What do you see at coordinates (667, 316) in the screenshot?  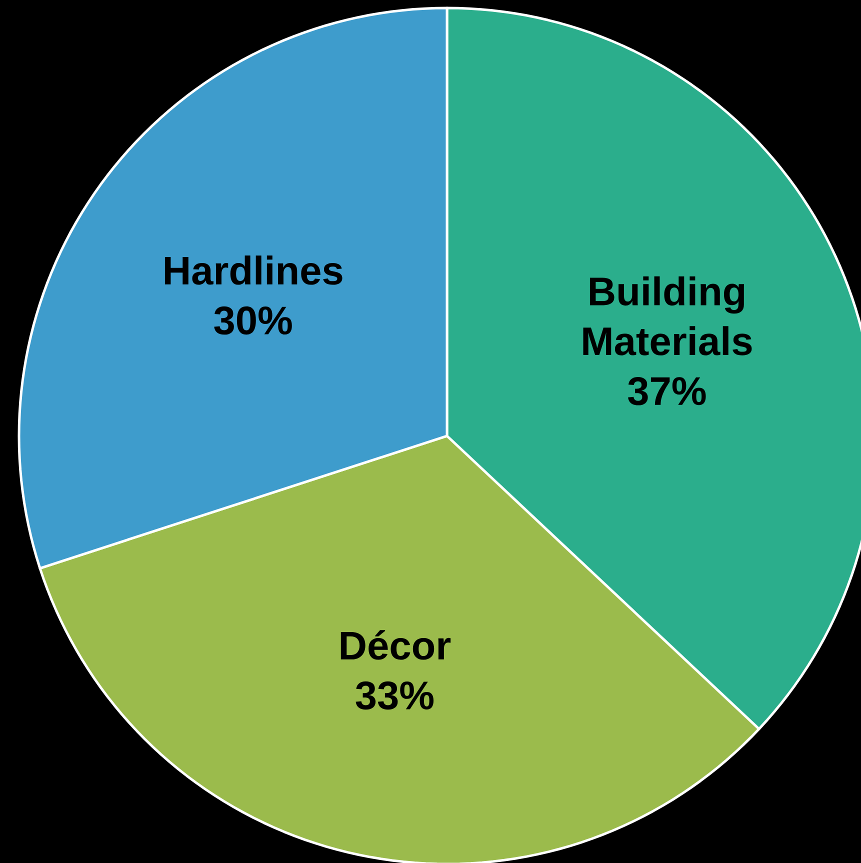 I see `slice-label: Building Materials` at bounding box center [667, 316].